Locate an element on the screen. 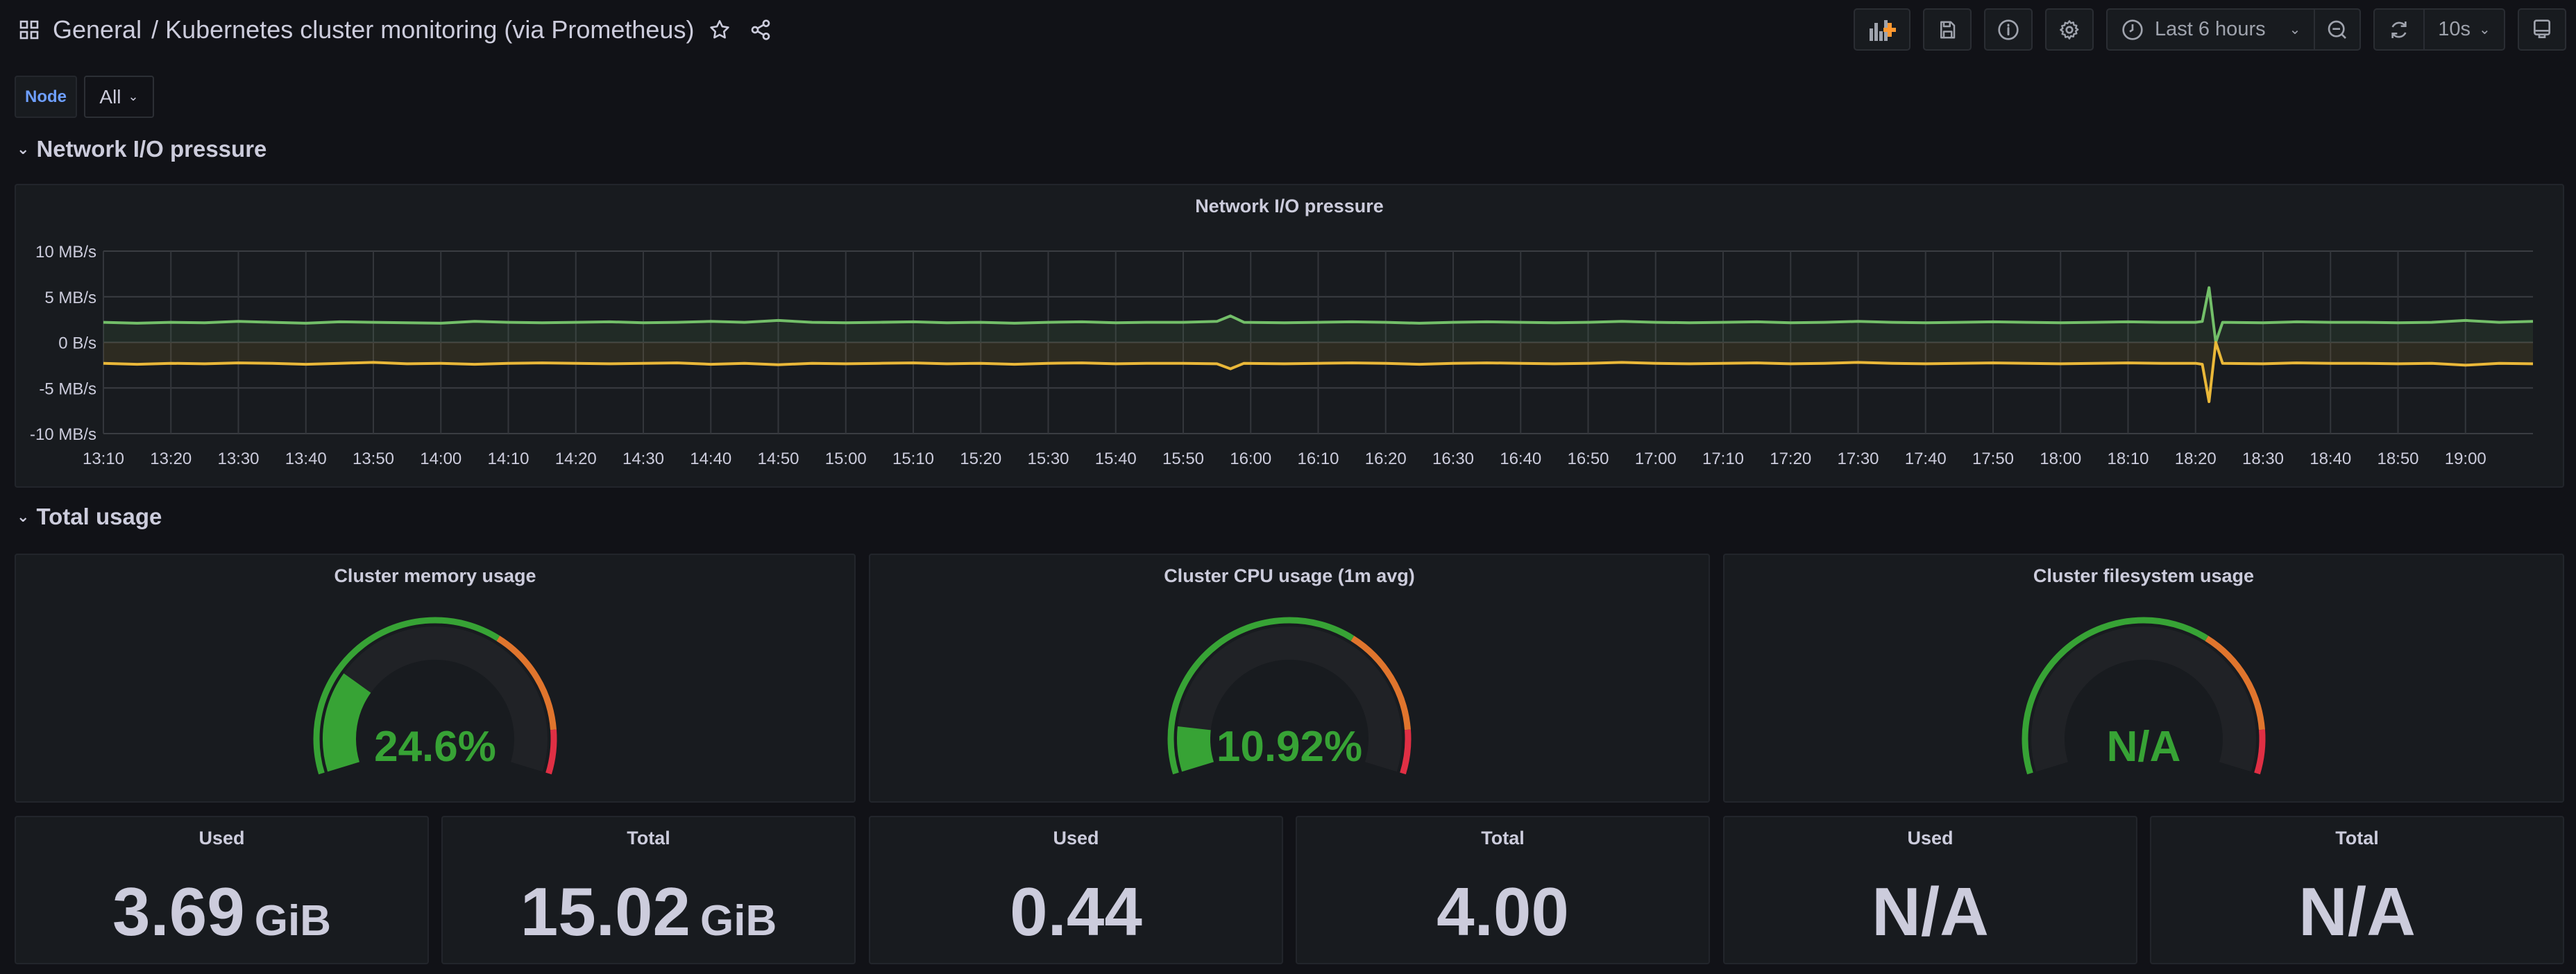 The width and height of the screenshot is (2576, 974). time-range-label: Last 6 hours is located at coordinates (2210, 29).